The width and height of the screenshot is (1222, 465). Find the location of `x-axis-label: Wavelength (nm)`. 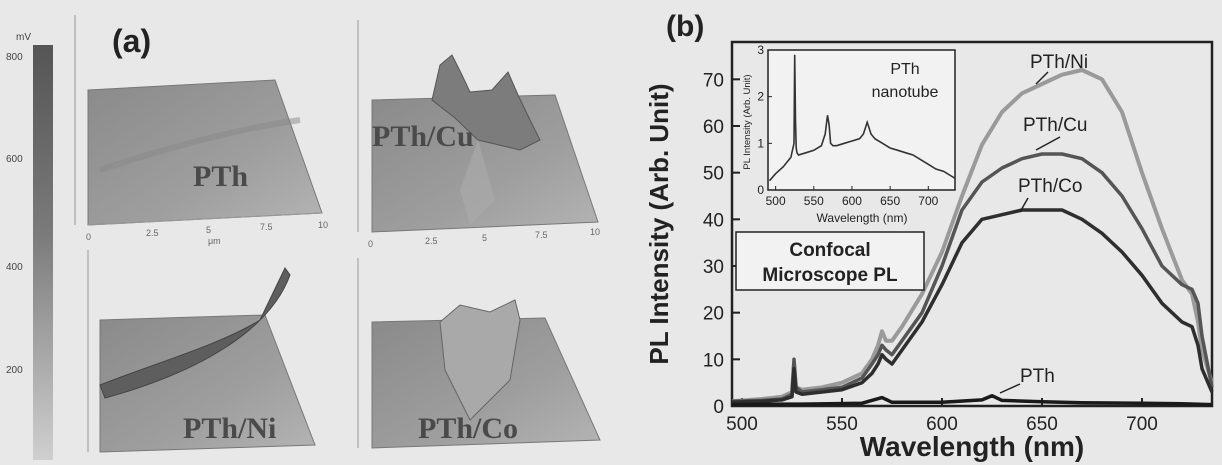

x-axis-label: Wavelength (nm) is located at coordinates (972, 446).